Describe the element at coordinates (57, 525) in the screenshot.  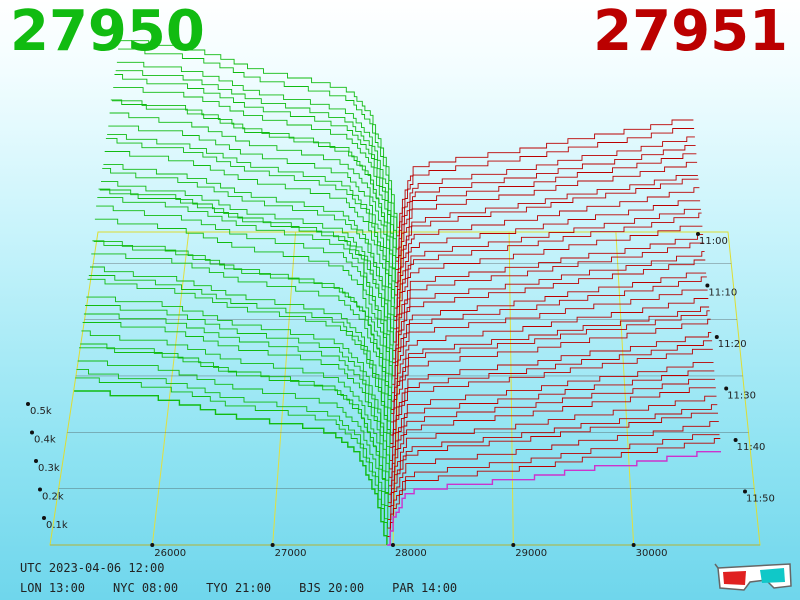
I see `volume-tick-label: 0.1k` at that location.